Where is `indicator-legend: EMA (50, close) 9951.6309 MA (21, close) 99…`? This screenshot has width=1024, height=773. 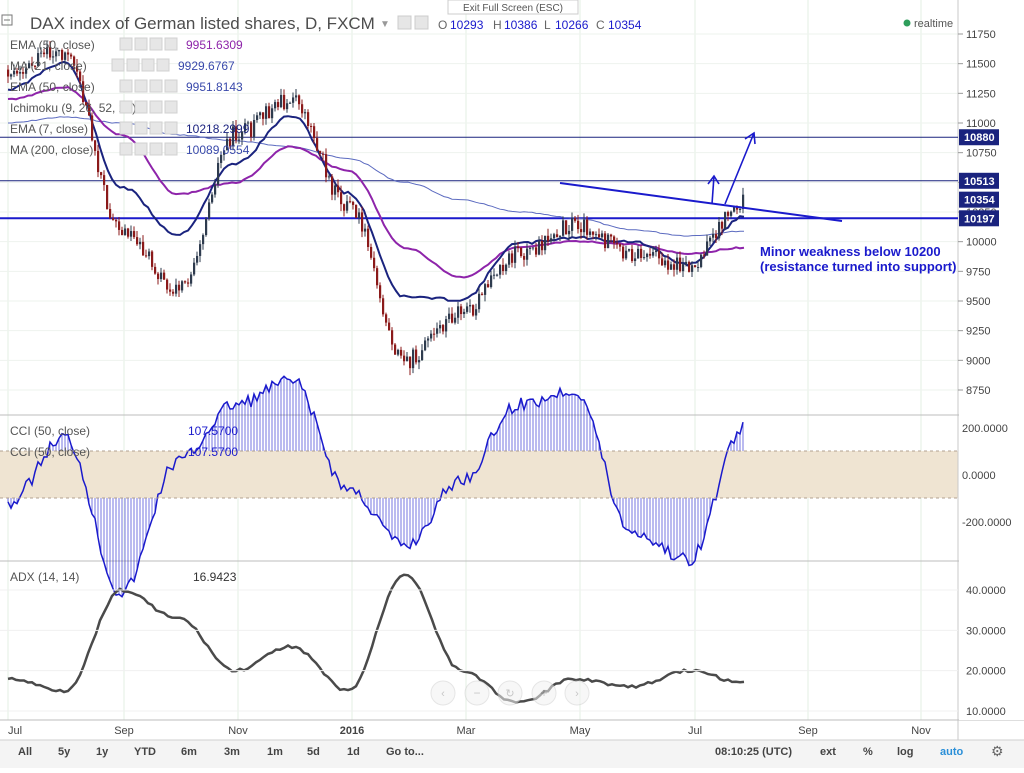
indicator-legend: EMA (50, close) 9951.6309 MA (21, close) 99… is located at coordinates (130, 97).